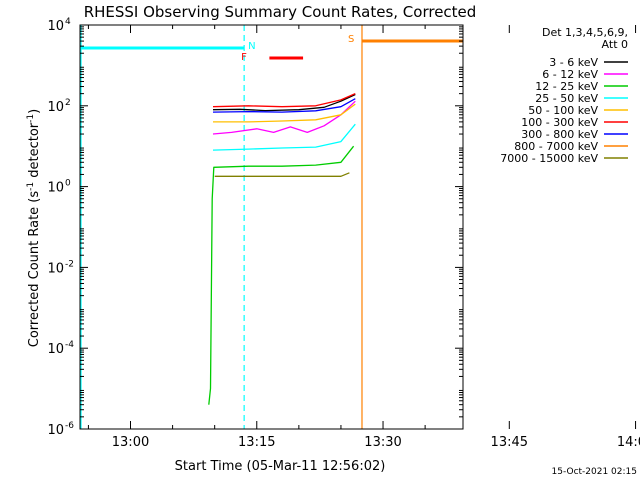  I want to click on x-tick-label: 13:15, so click(256, 442).